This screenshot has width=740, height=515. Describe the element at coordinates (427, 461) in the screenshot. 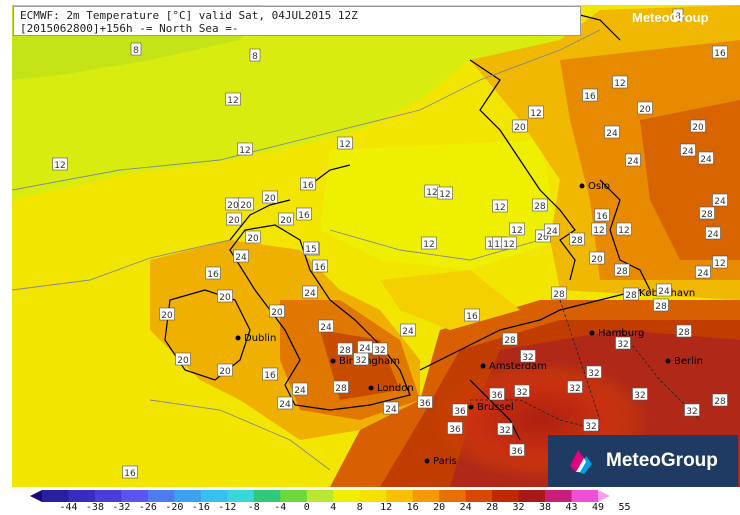

I see `city-dot-paris` at that location.